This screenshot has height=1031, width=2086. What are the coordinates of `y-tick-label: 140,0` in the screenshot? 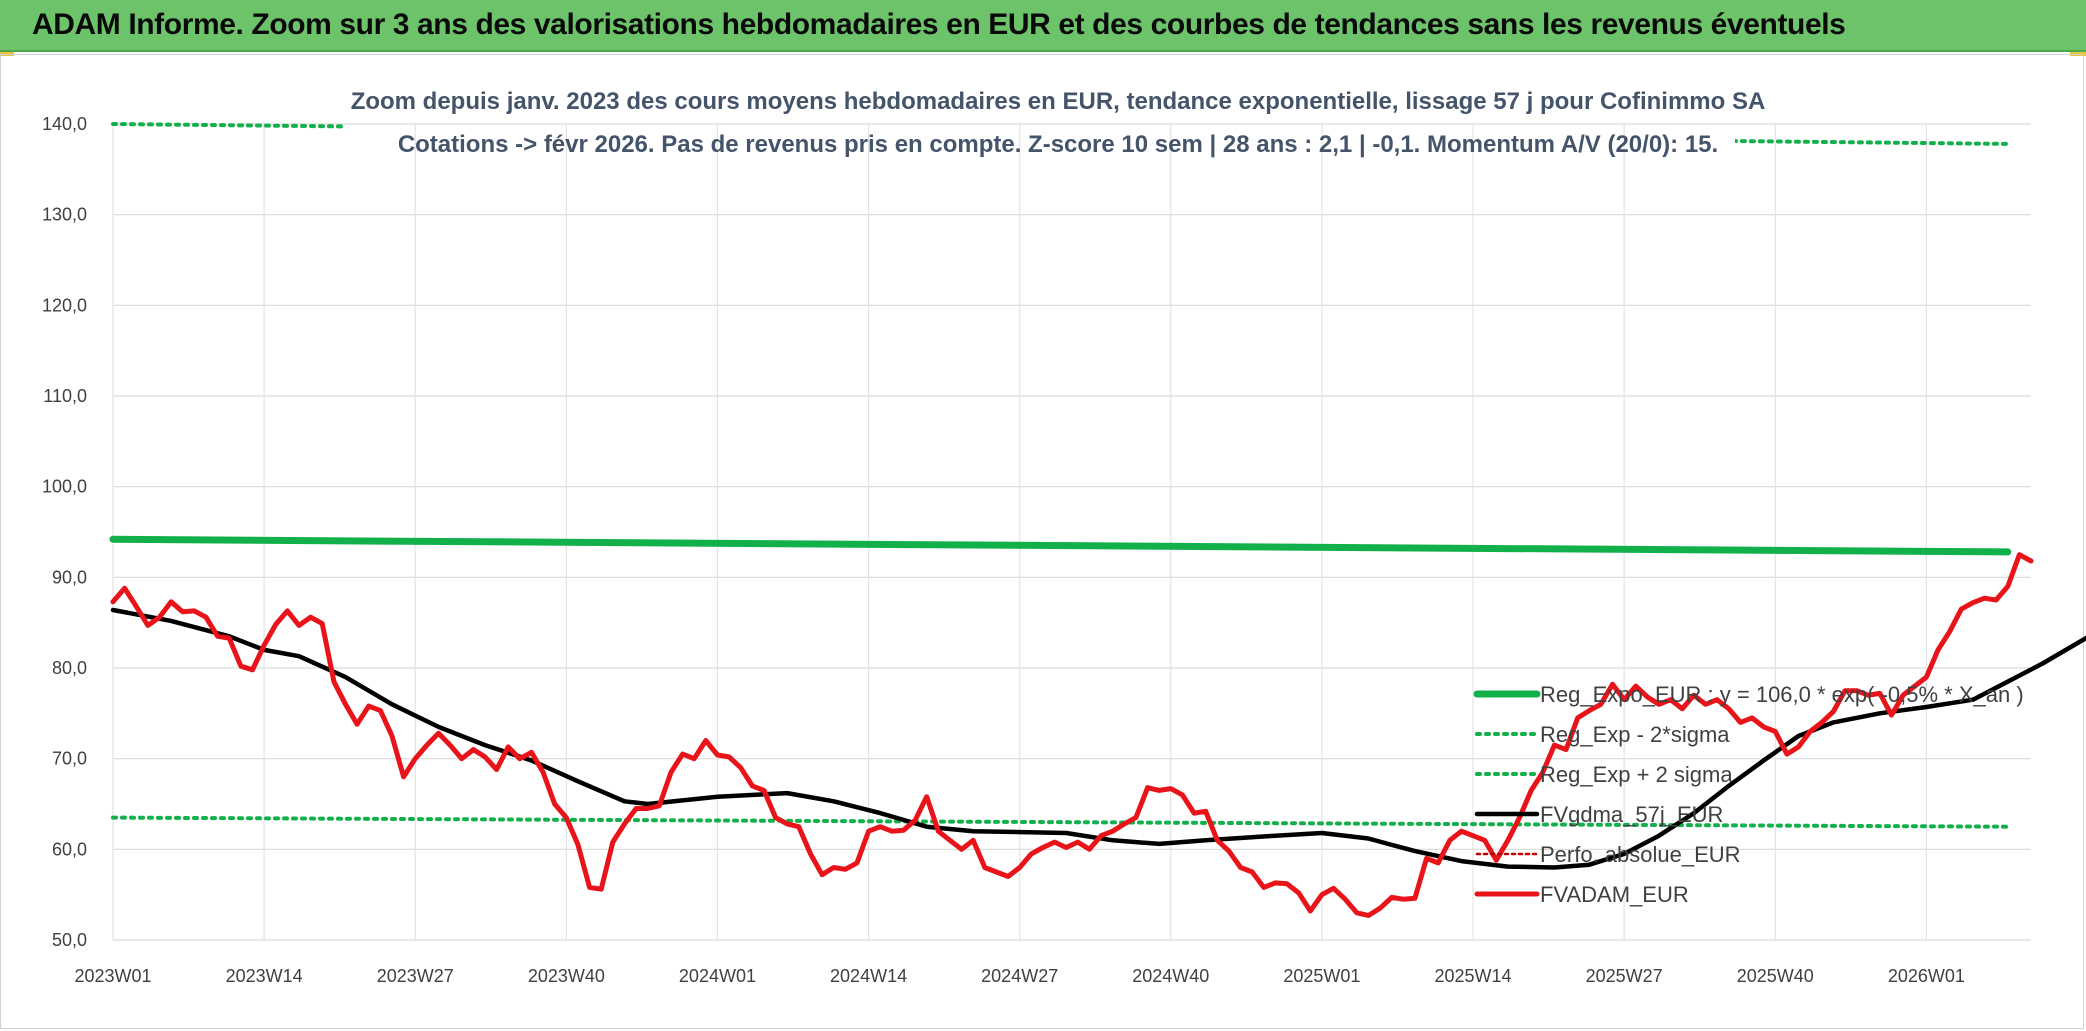 It's located at (64, 124).